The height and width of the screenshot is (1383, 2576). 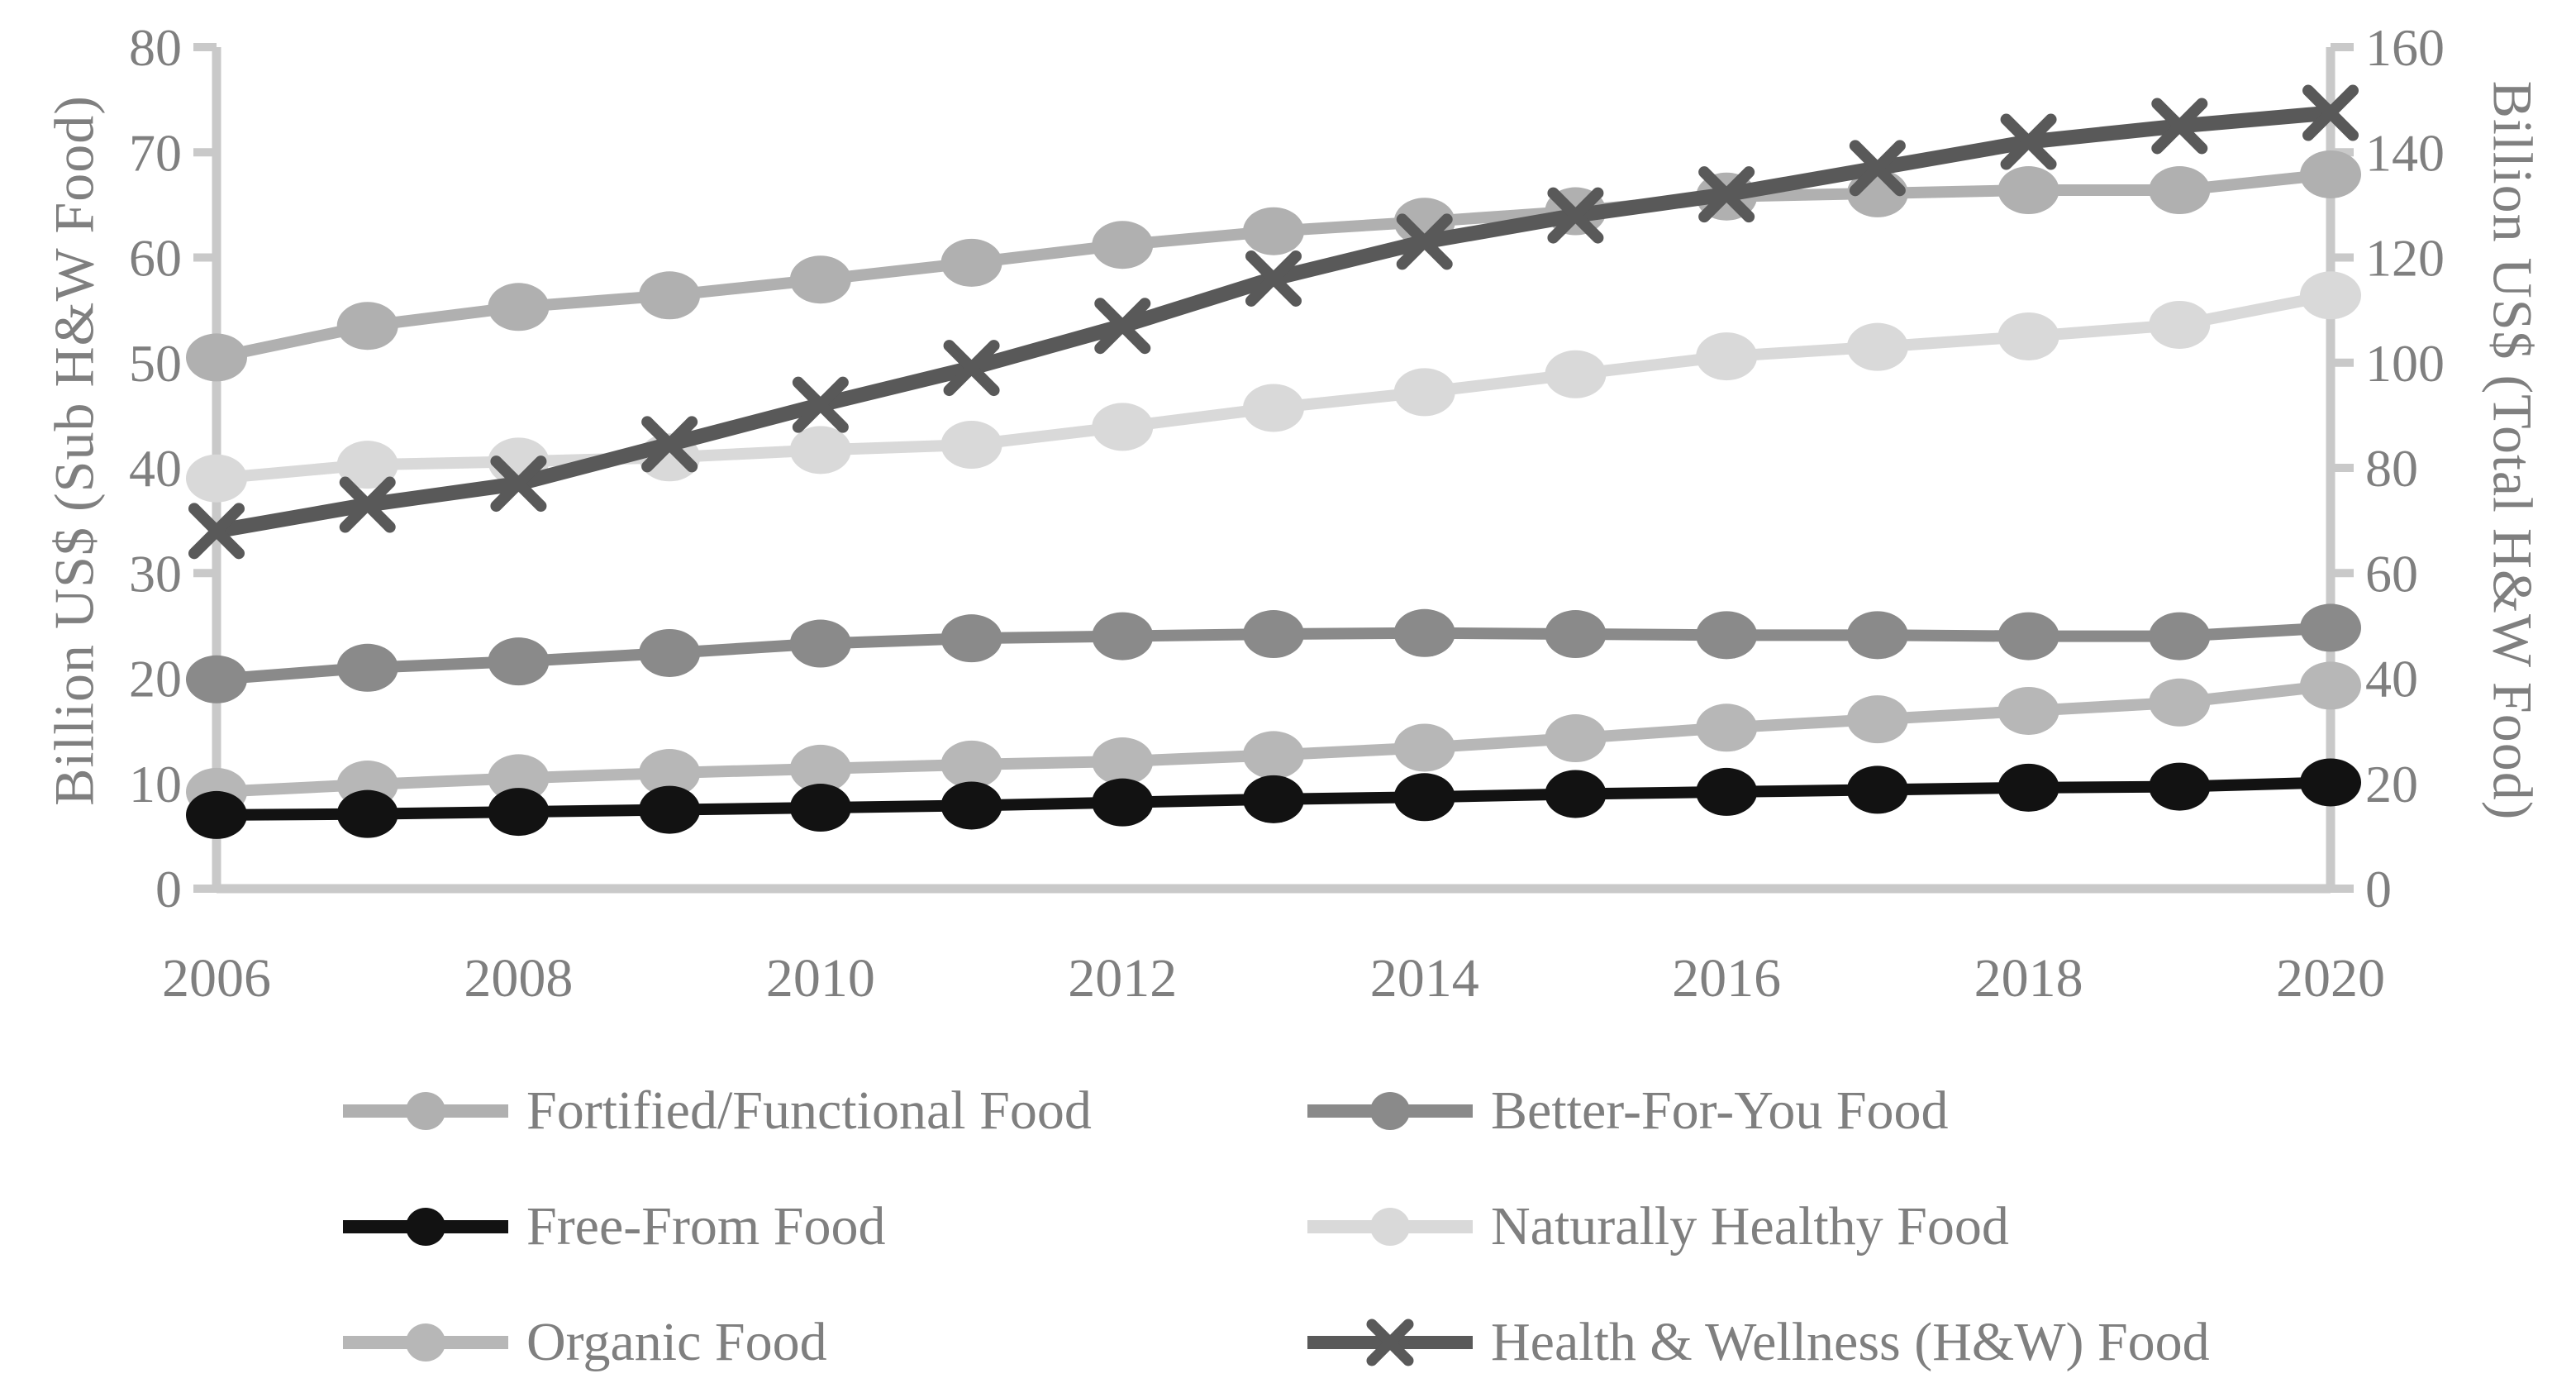 I want to click on legend-label: Free-From Food, so click(x=706, y=1226).